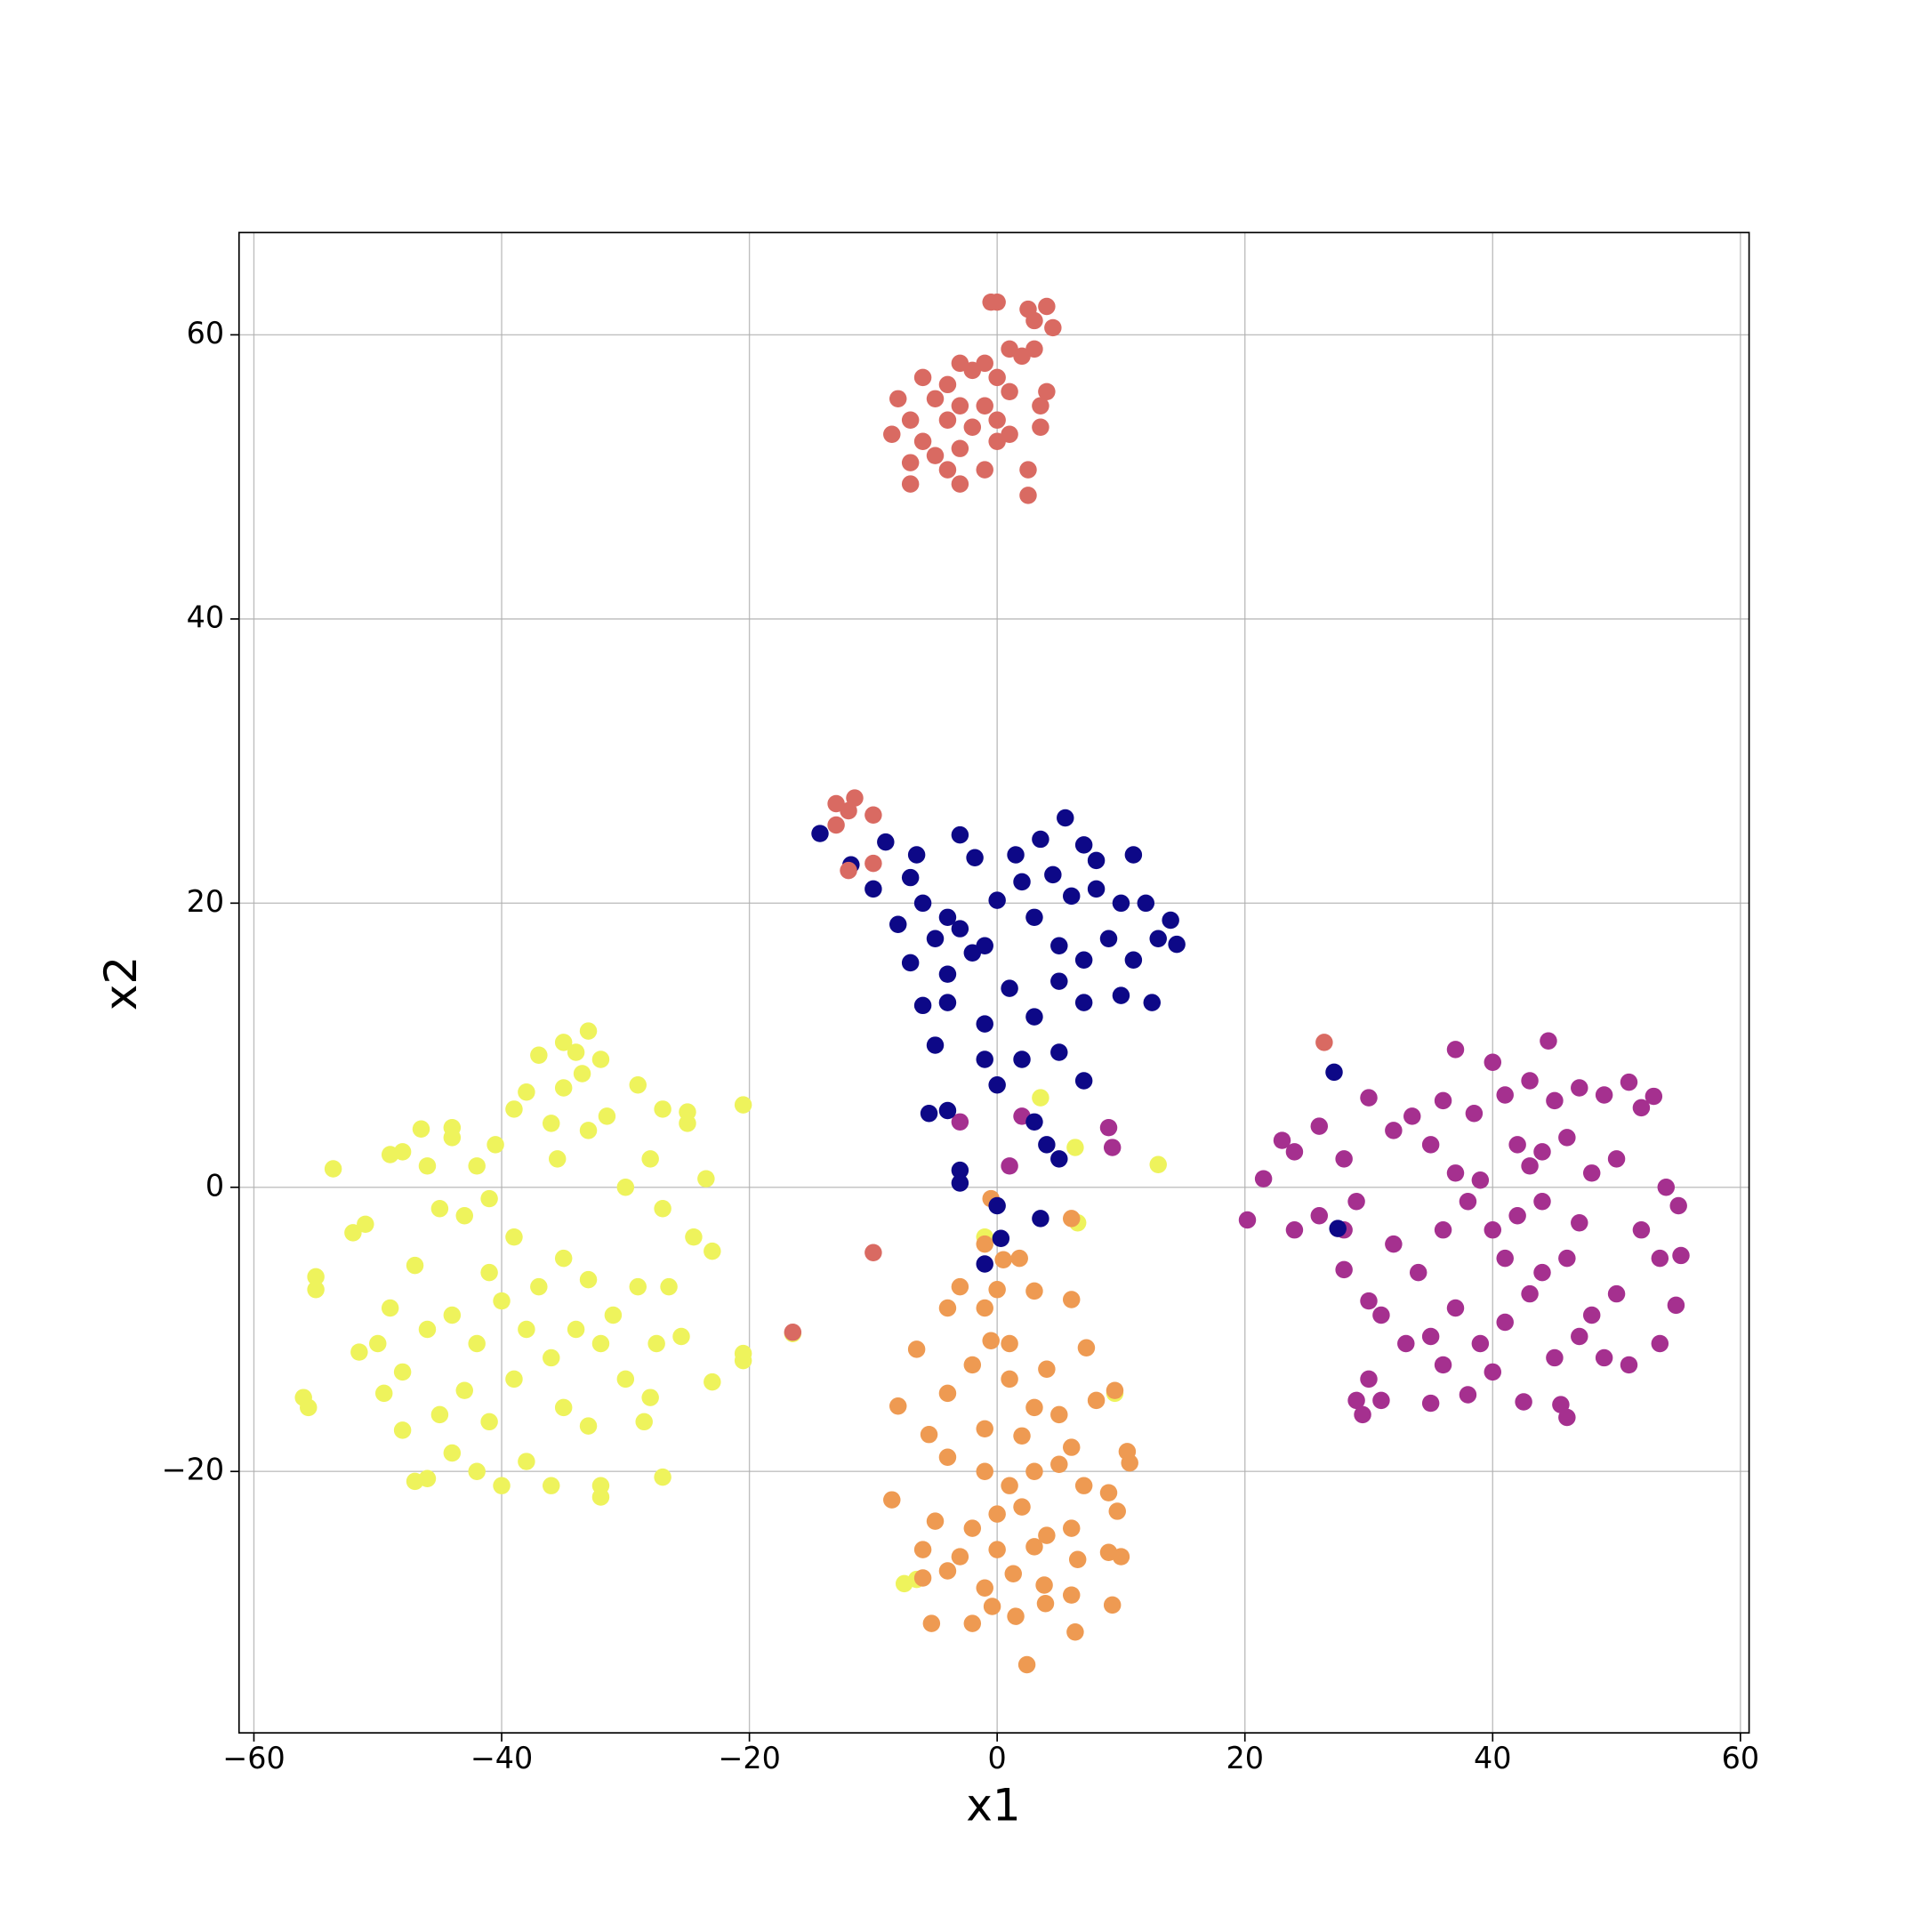 This screenshot has height=1932, width=1930. I want to click on x-tick-label: 0, so click(997, 1758).